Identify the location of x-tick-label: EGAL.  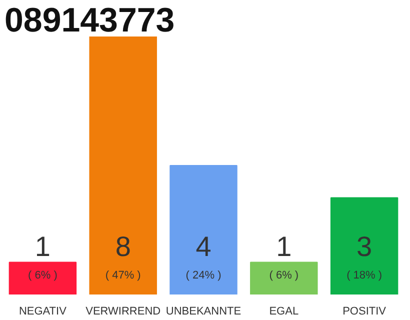
(284, 312).